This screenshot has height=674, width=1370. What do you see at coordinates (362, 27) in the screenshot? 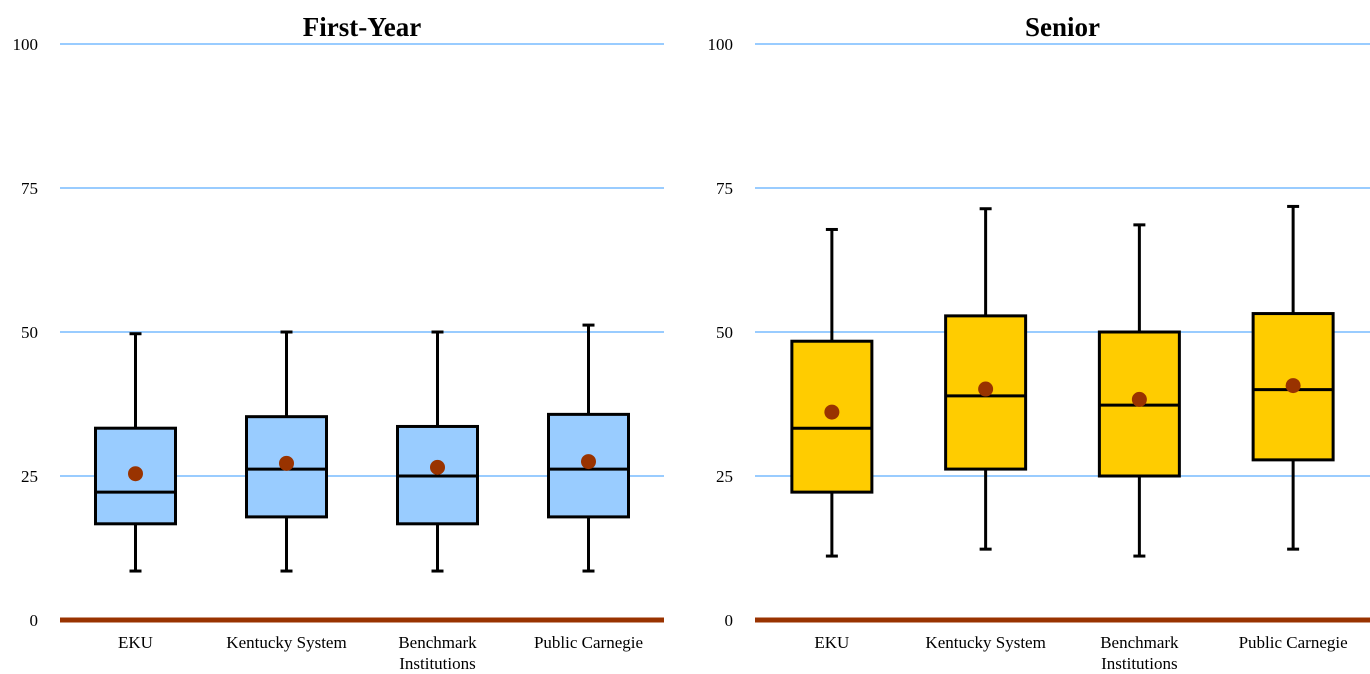
I see `chart-title: First-Year` at bounding box center [362, 27].